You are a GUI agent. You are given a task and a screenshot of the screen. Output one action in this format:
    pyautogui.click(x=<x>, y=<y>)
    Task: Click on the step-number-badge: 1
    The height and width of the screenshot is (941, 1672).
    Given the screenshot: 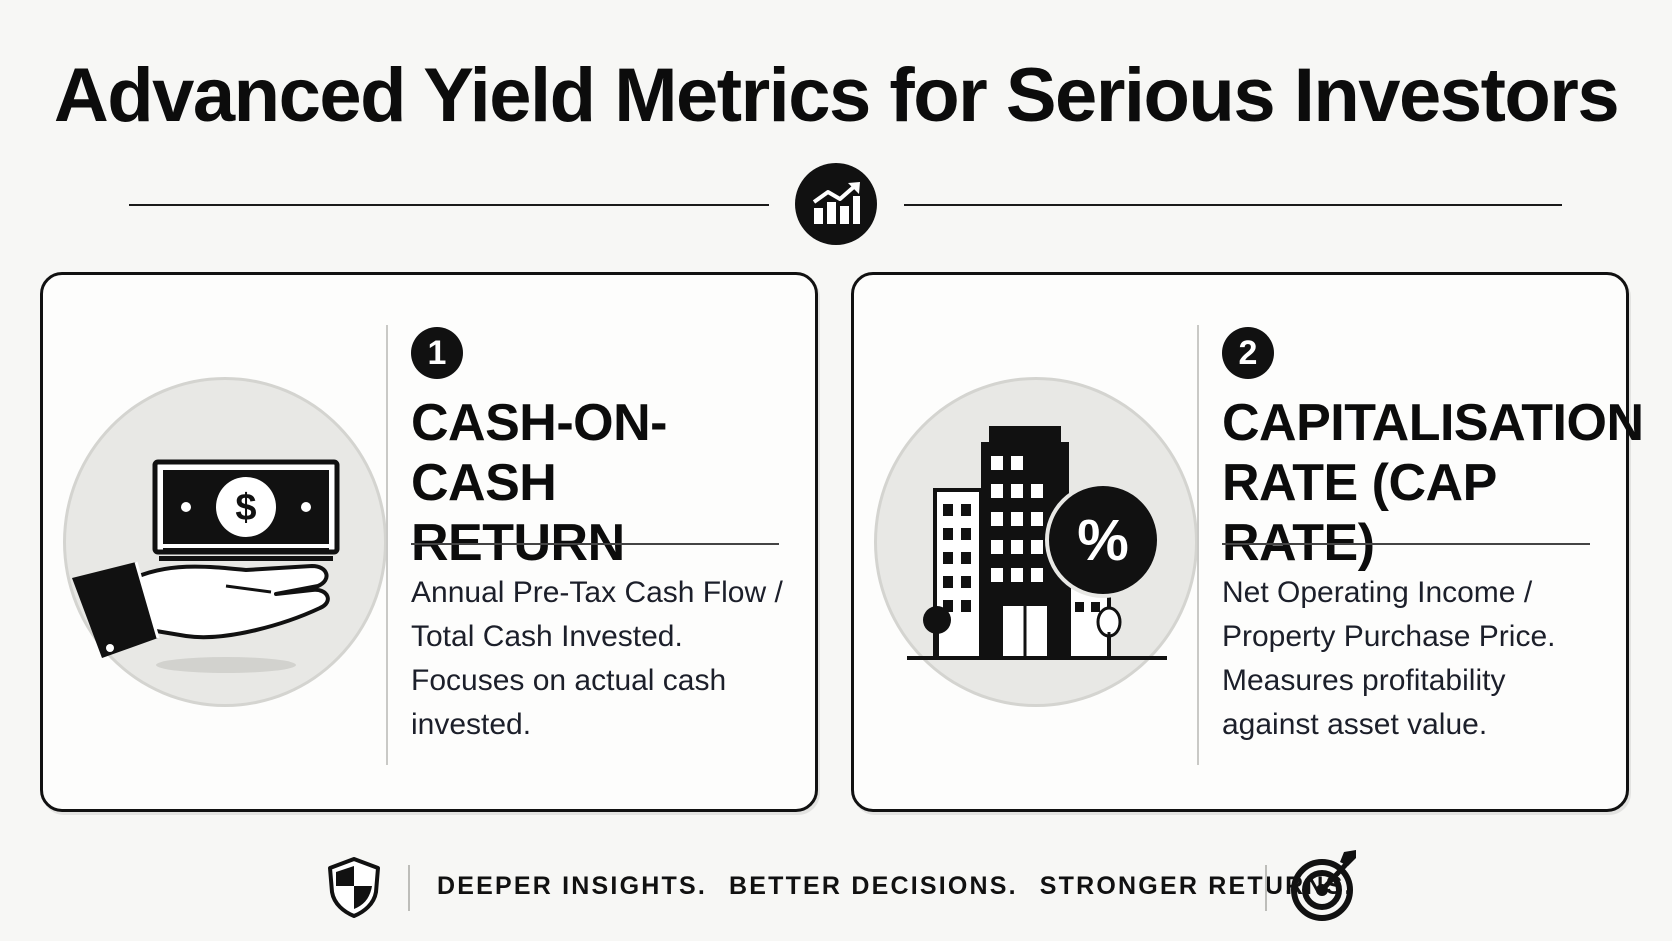 What is the action you would take?
    pyautogui.click(x=437, y=353)
    